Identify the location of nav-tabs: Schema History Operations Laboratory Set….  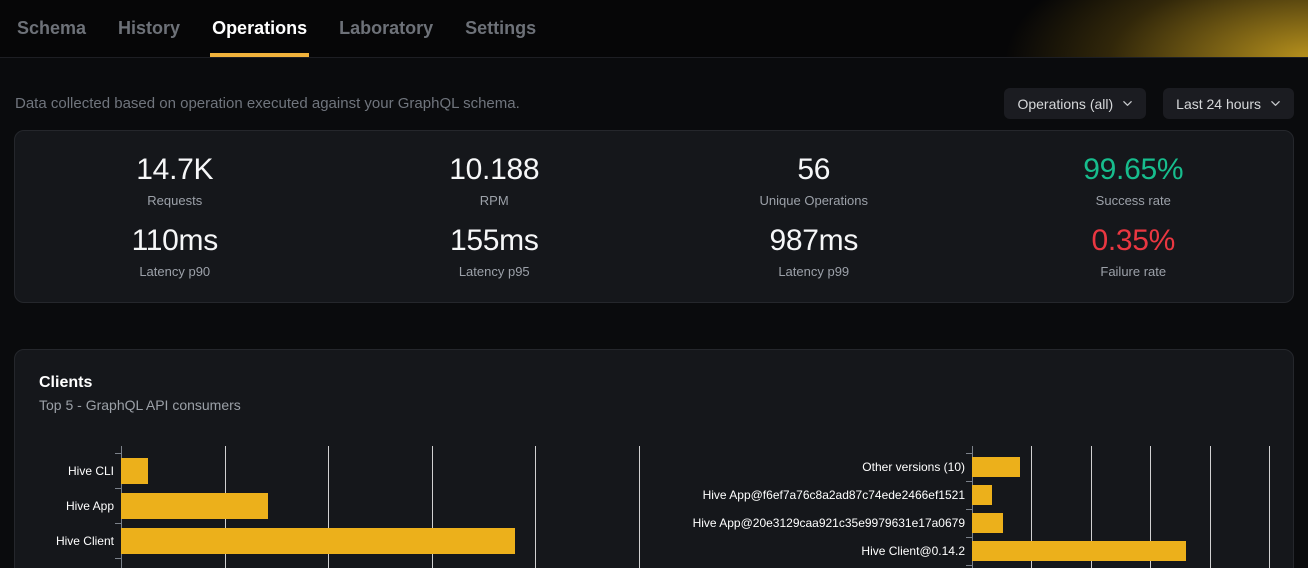
(276, 28).